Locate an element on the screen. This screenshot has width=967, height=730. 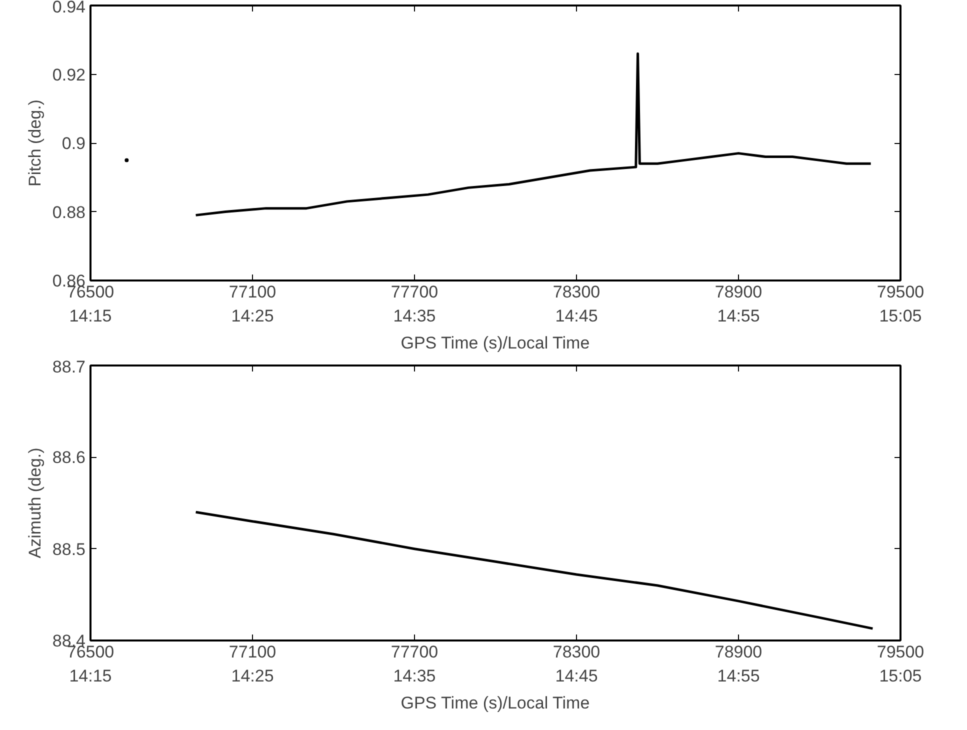
y-tick-label: 0.88 is located at coordinates (69, 212).